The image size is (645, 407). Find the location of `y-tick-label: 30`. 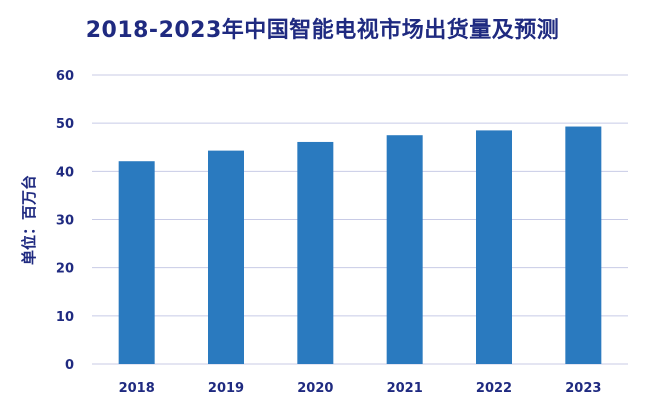

y-tick-label: 30 is located at coordinates (65, 221).